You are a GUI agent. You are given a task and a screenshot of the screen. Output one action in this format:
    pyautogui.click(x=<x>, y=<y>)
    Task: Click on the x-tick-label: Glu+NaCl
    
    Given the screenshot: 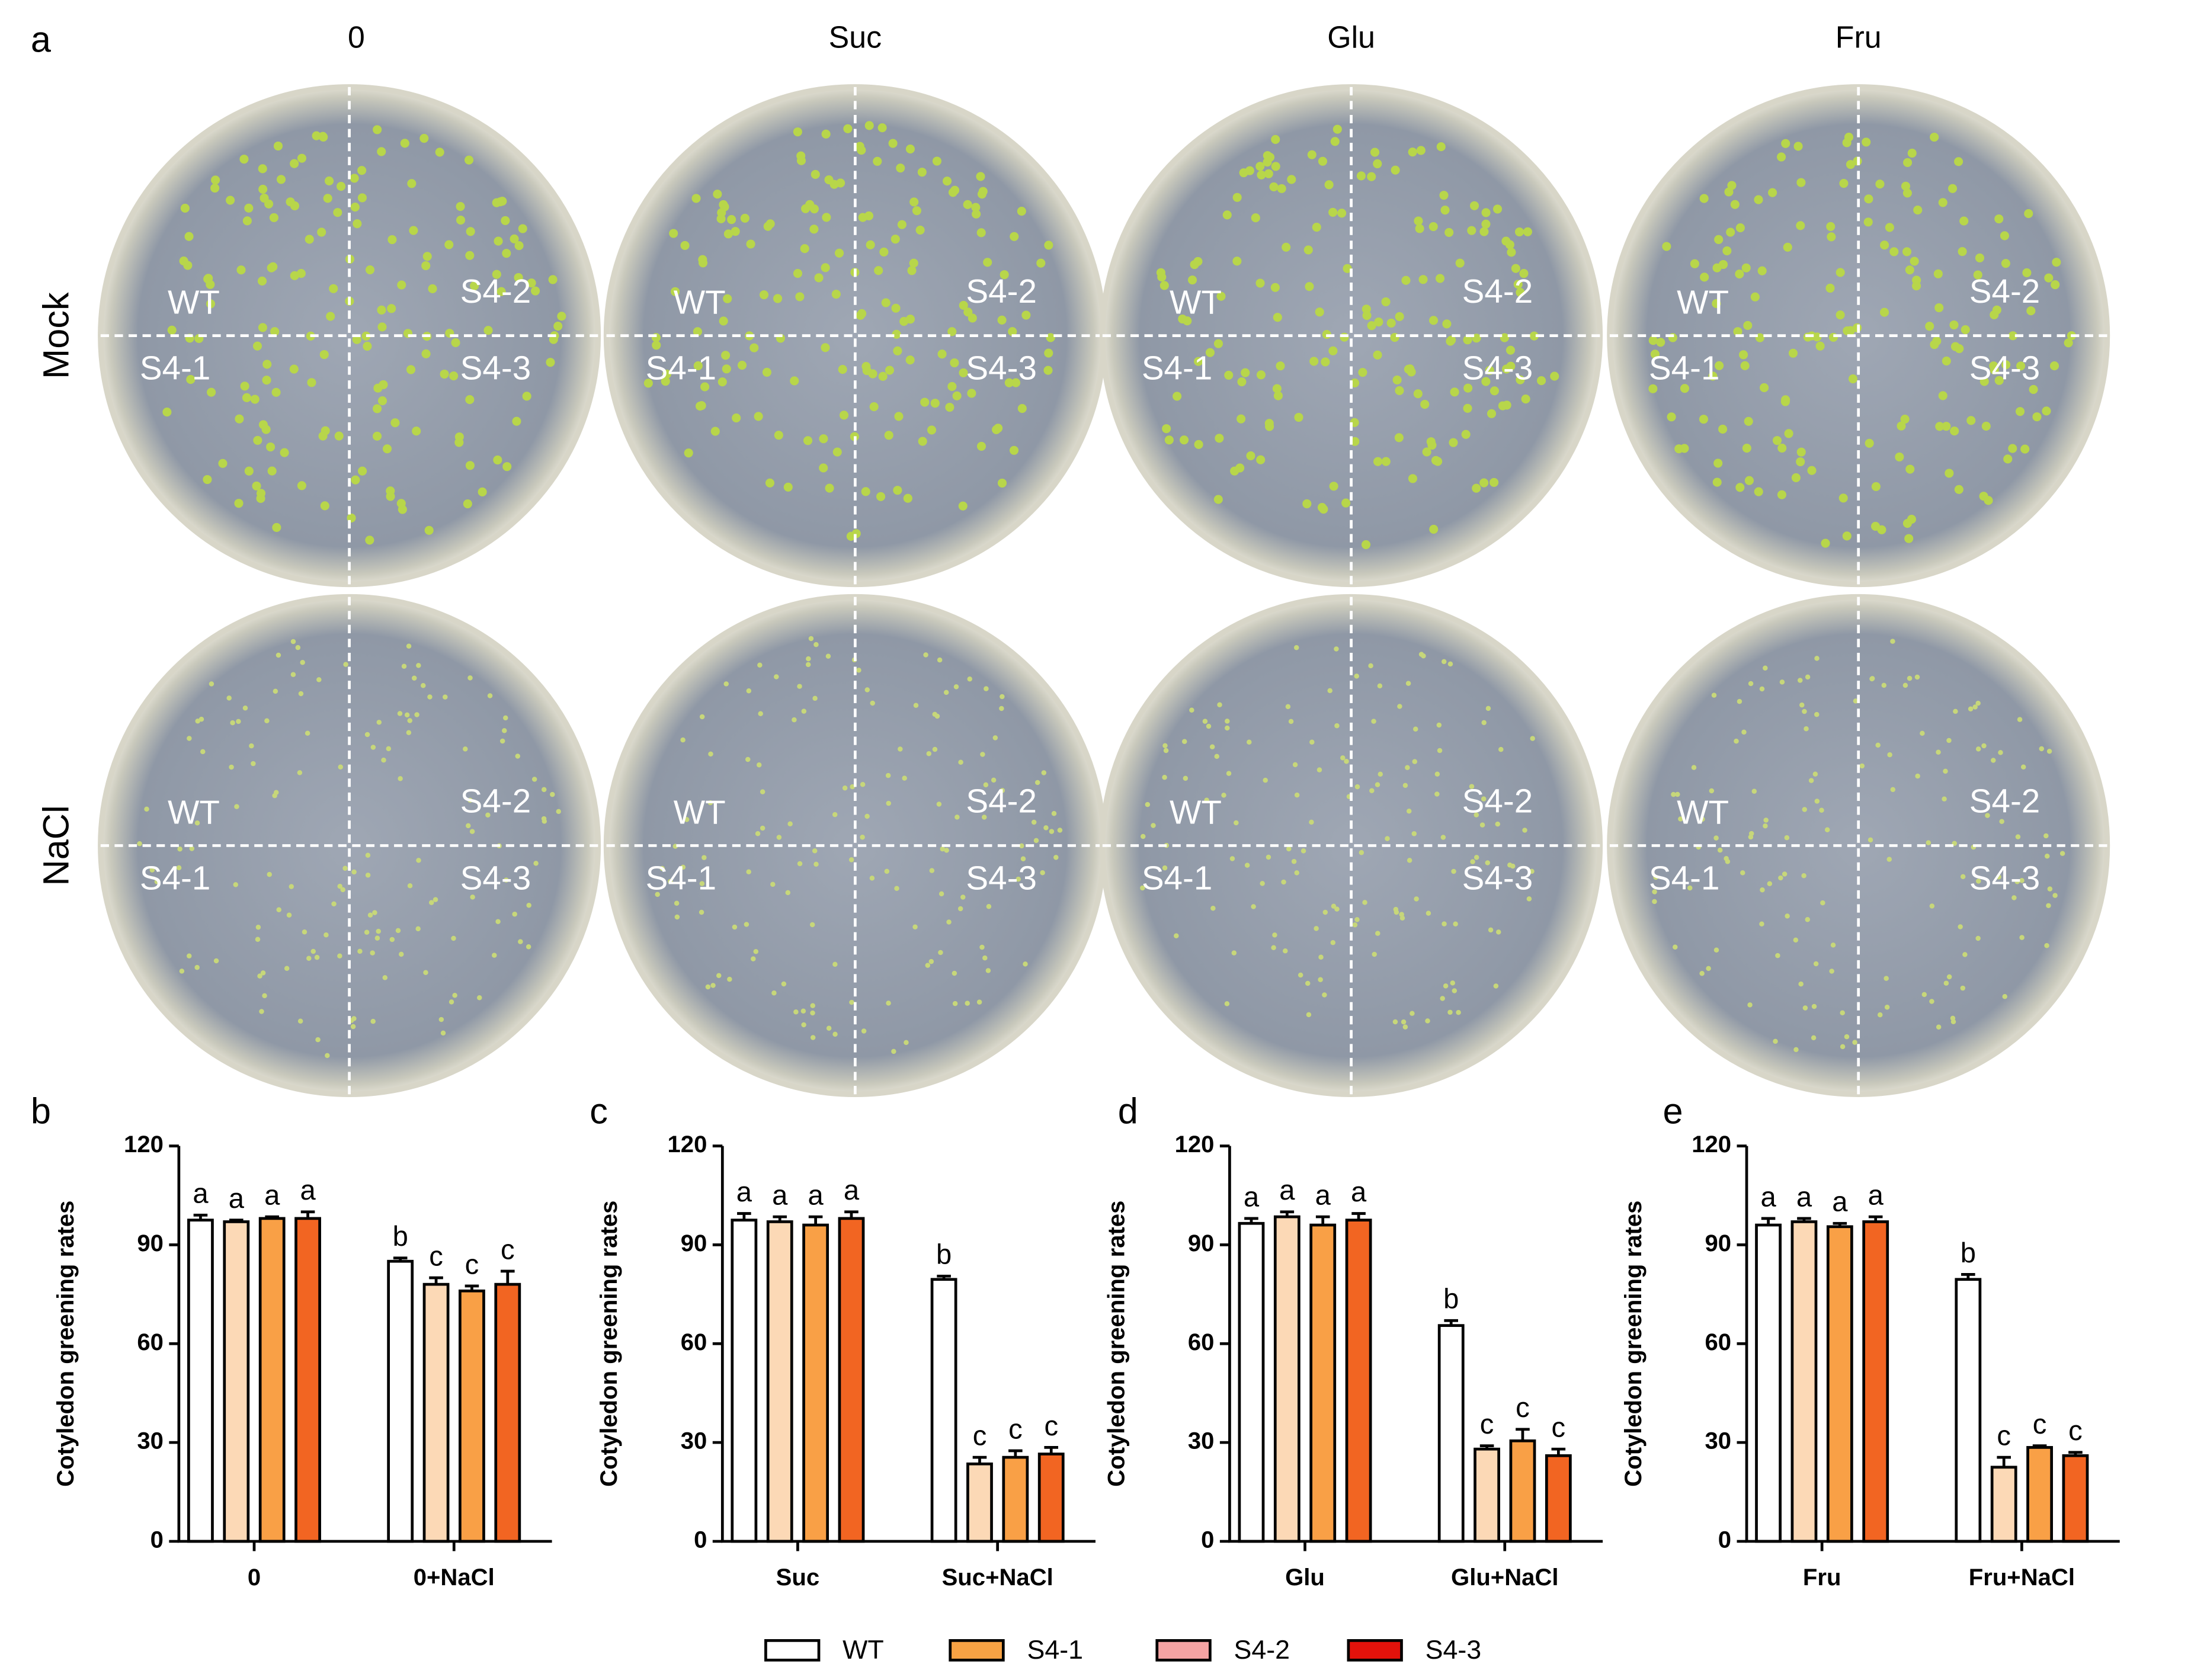 What is the action you would take?
    pyautogui.click(x=1505, y=1577)
    